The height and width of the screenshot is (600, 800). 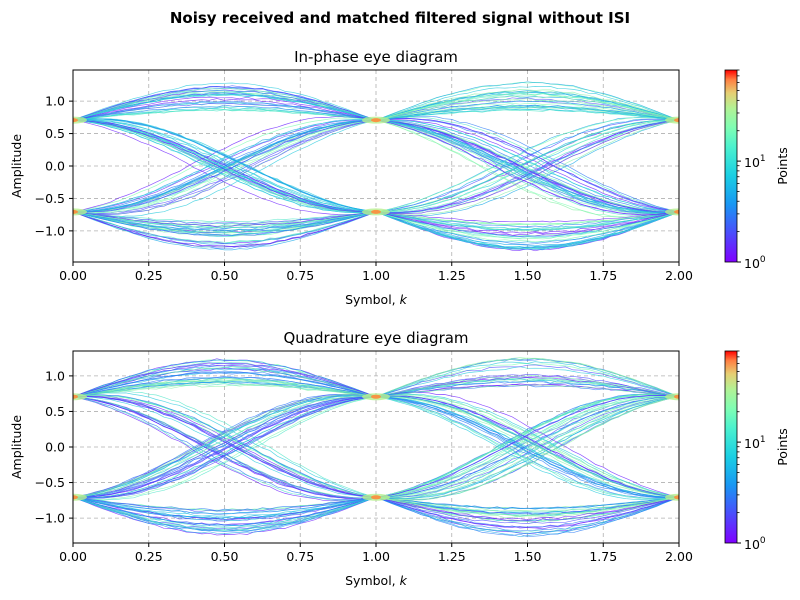 What do you see at coordinates (16, 447) in the screenshot?
I see `quadrature-y-label: Amplitude` at bounding box center [16, 447].